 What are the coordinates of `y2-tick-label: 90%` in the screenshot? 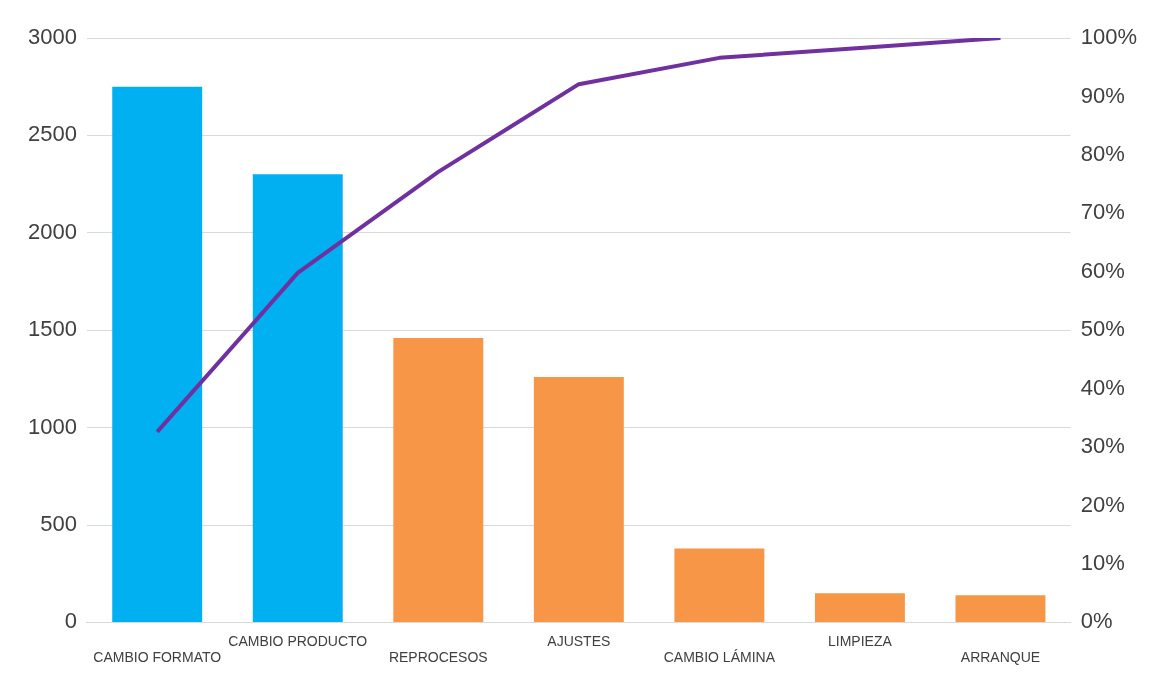 It's located at (1102, 95).